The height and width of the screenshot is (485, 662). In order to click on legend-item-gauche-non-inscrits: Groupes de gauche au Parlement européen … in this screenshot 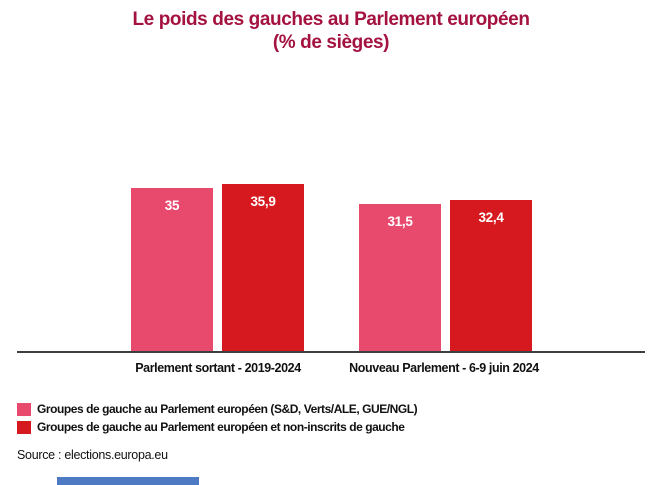, I will do `click(217, 427)`.